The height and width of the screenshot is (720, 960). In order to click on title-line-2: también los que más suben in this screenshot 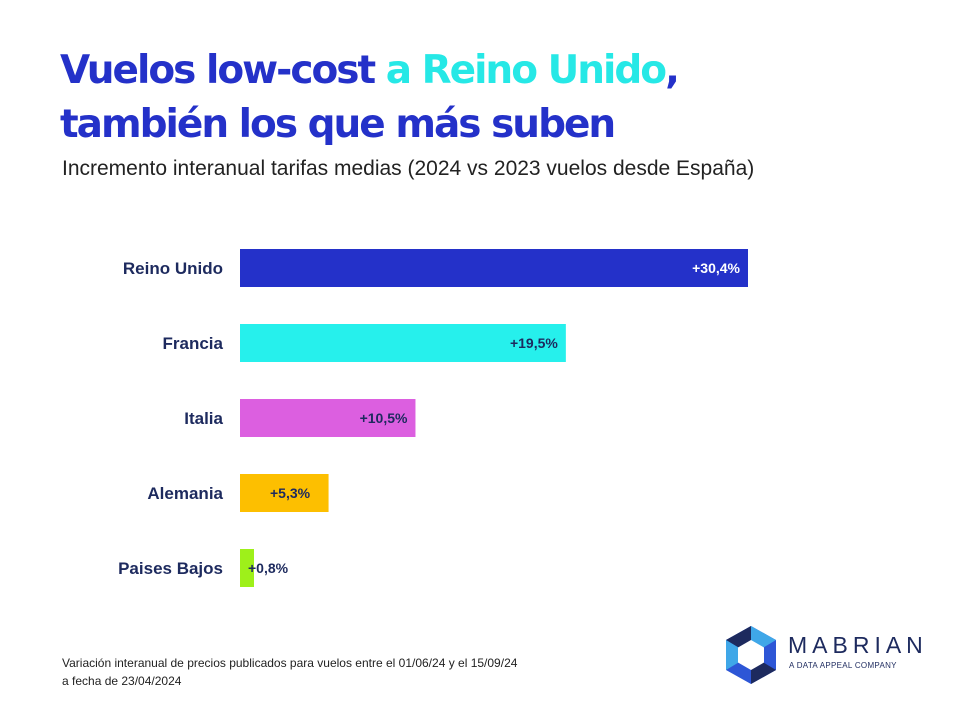, I will do `click(338, 124)`.